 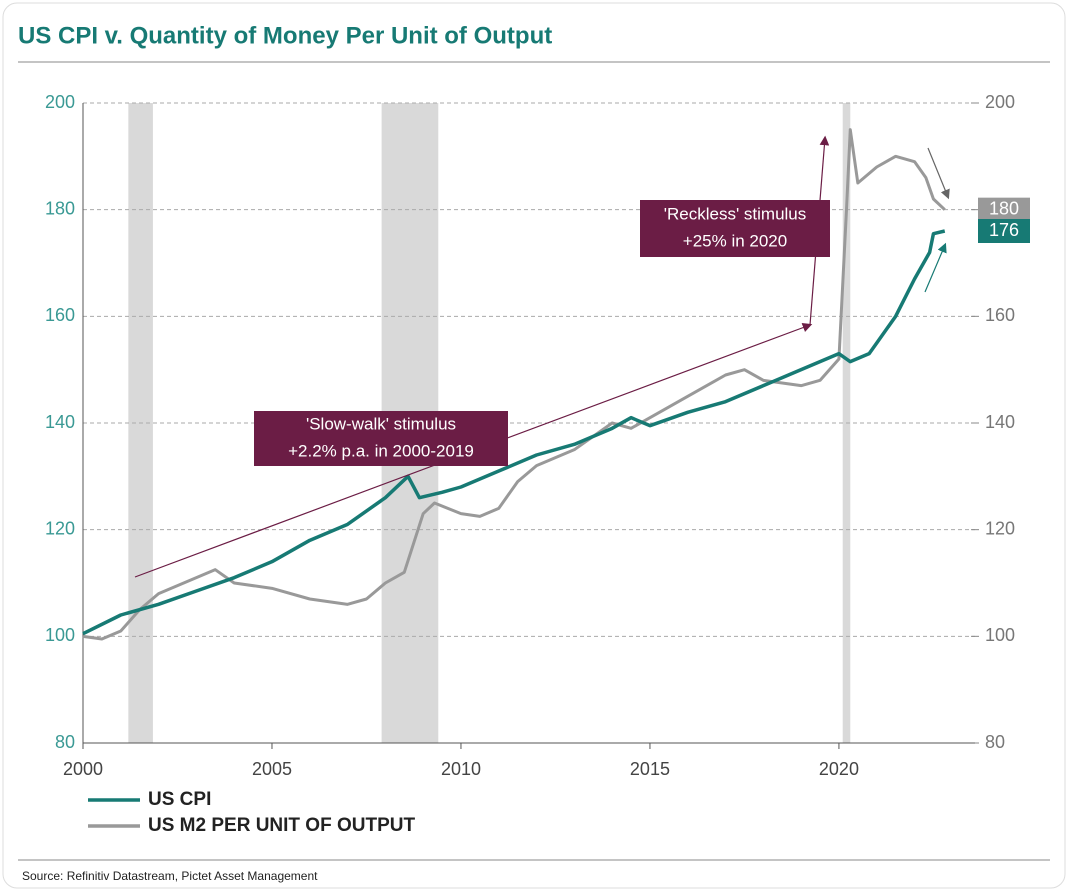 What do you see at coordinates (1000, 635) in the screenshot?
I see `y2-tick-label: 100` at bounding box center [1000, 635].